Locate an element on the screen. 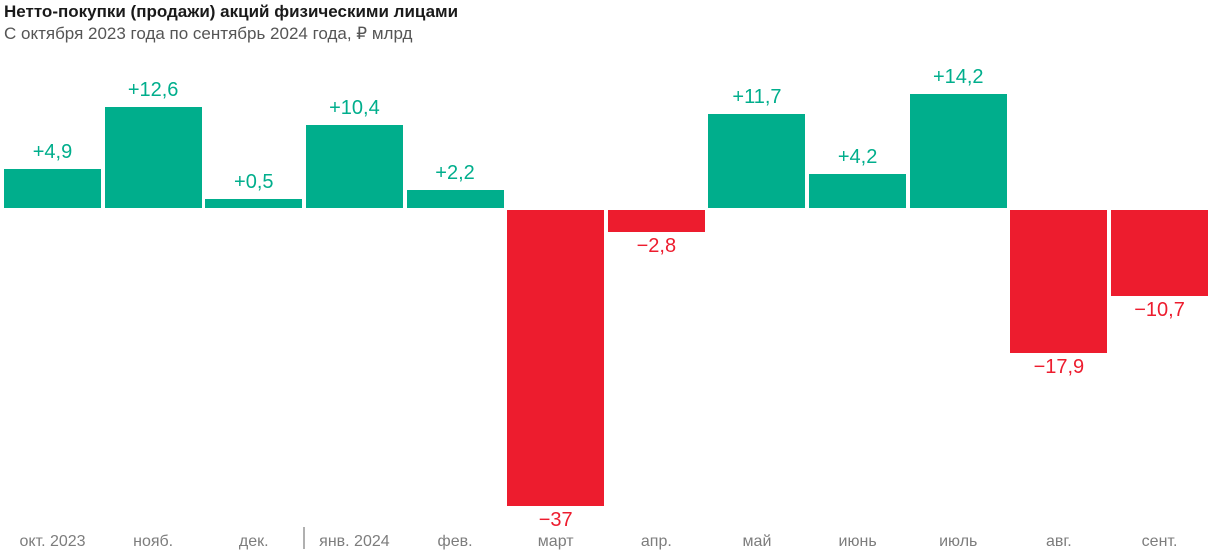 Image resolution: width=1216 pixels, height=556 pixels. x-axis-label: май is located at coordinates (757, 541).